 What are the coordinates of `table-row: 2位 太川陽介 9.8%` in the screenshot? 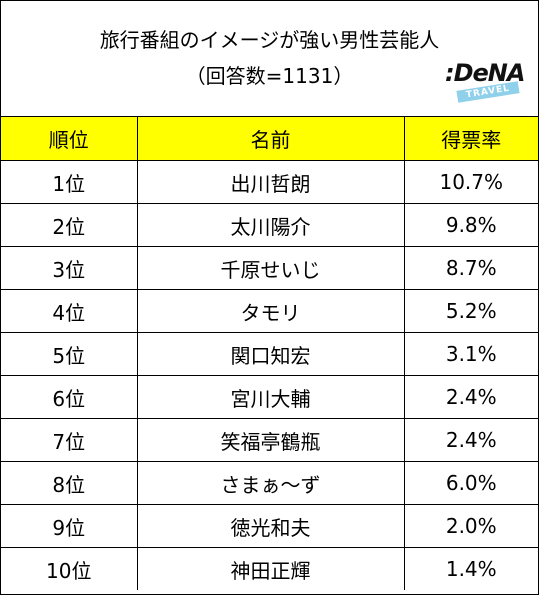 It's located at (269, 225).